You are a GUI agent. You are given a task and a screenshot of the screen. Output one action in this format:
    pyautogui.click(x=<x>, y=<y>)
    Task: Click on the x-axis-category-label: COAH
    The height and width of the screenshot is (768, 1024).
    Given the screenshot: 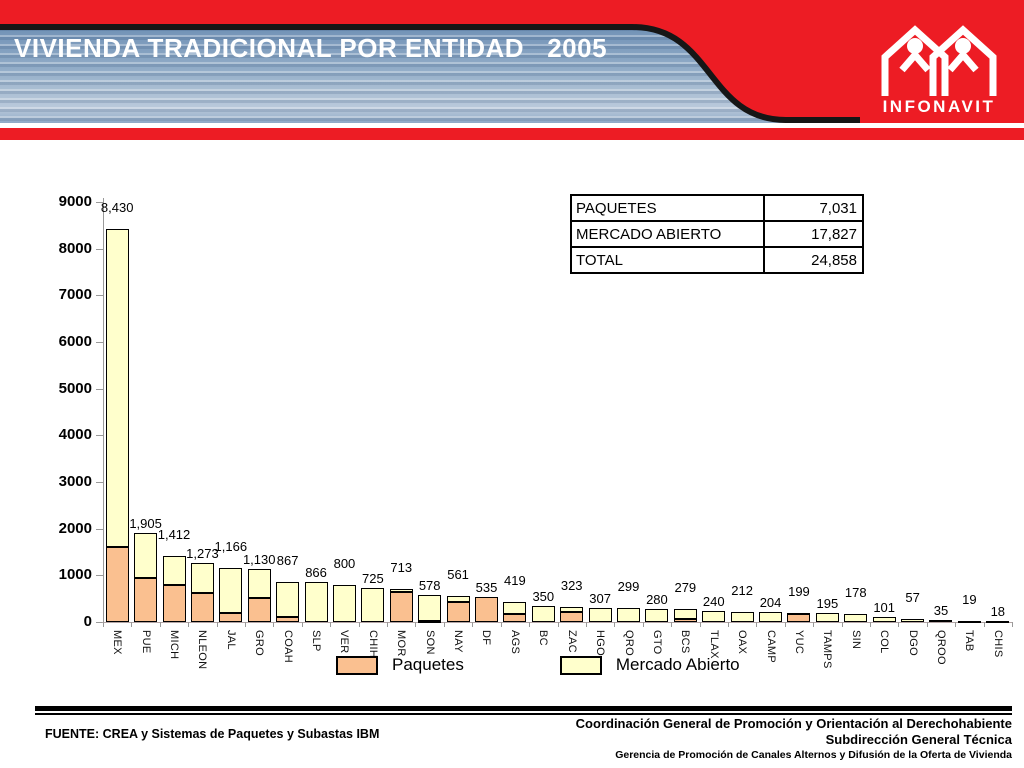 What is the action you would take?
    pyautogui.click(x=287, y=646)
    